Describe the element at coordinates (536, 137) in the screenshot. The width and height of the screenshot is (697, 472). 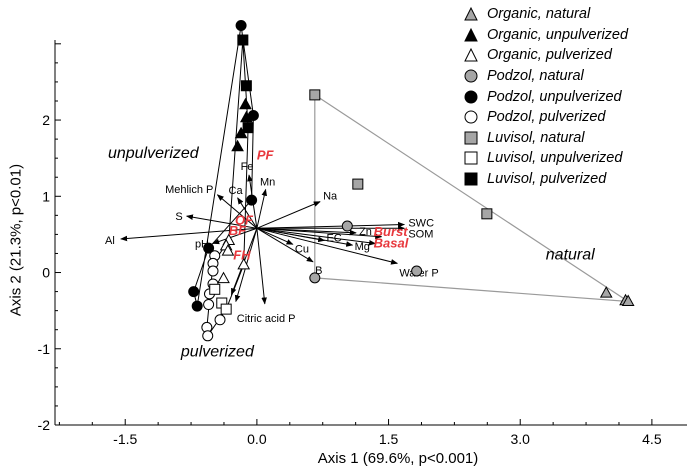
I see `legend-label: Luvisol, natural` at that location.